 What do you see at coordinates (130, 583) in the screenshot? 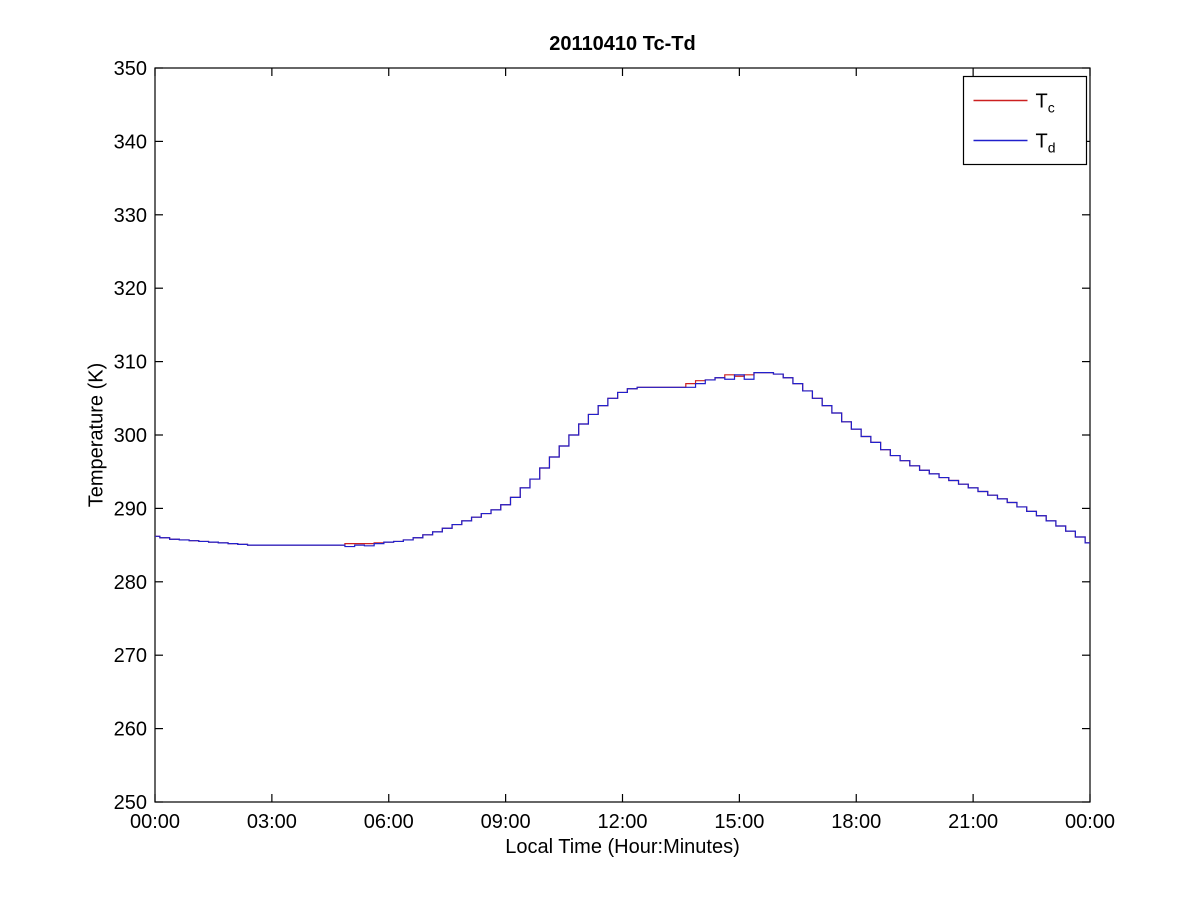
I see `y-tick-label: 280` at bounding box center [130, 583].